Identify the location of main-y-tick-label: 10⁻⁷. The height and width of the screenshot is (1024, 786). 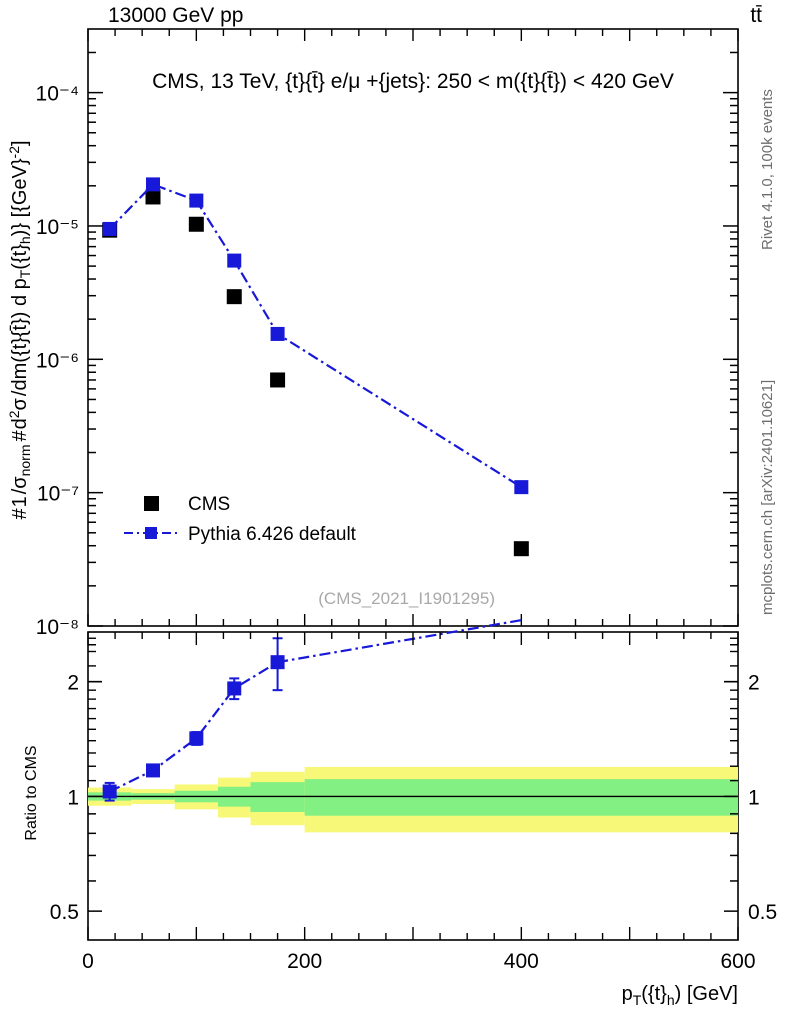
(58, 494).